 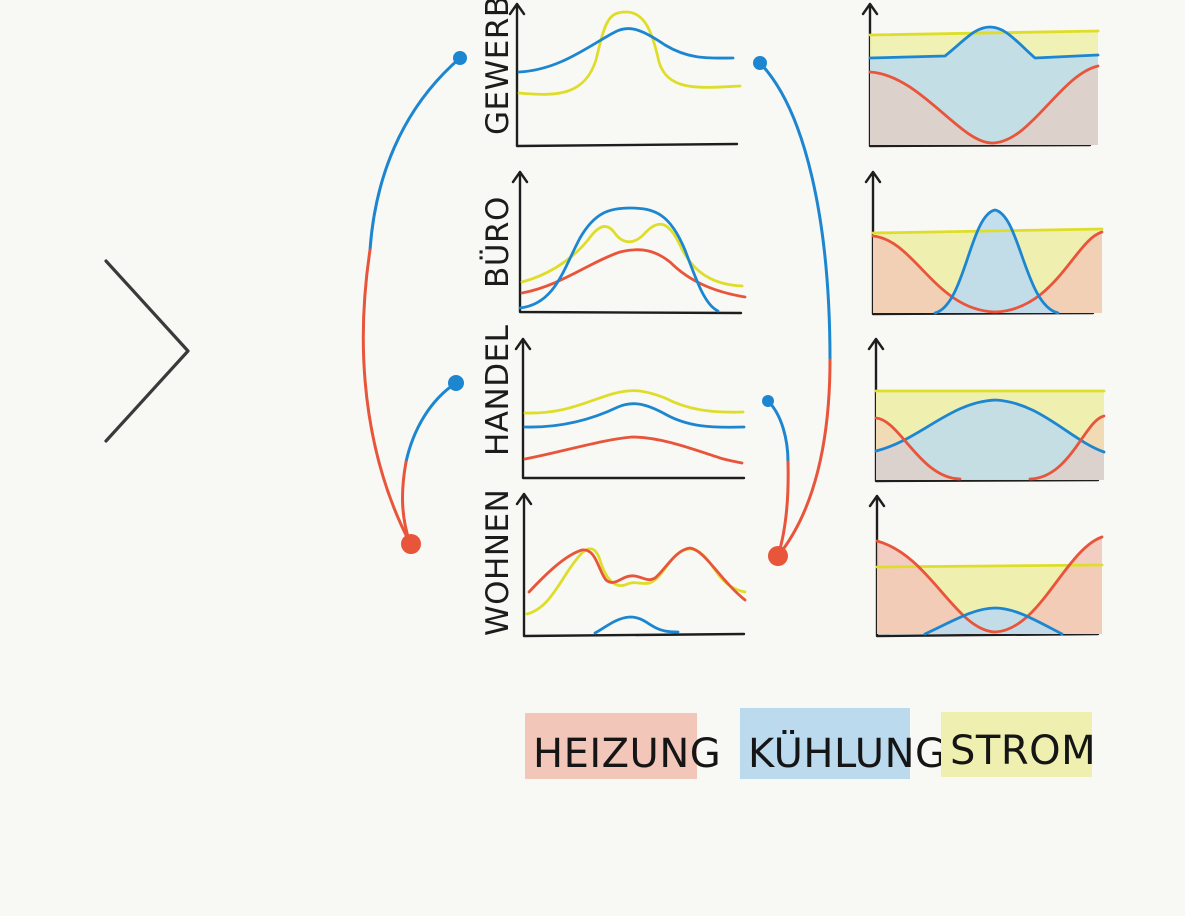 I want to click on area-wohnen-cooling, so click(x=993, y=621).